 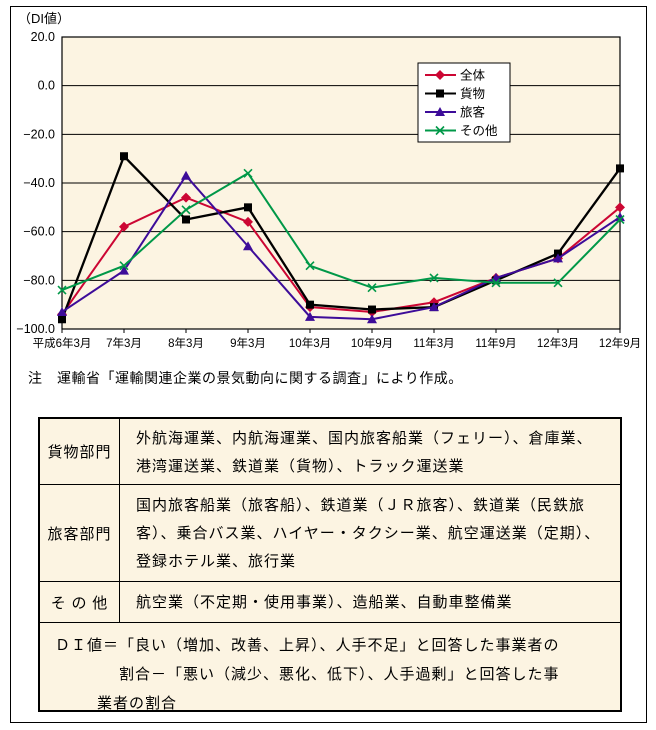 What do you see at coordinates (62, 343) in the screenshot?
I see `x-tick-label: 平成6年3月` at bounding box center [62, 343].